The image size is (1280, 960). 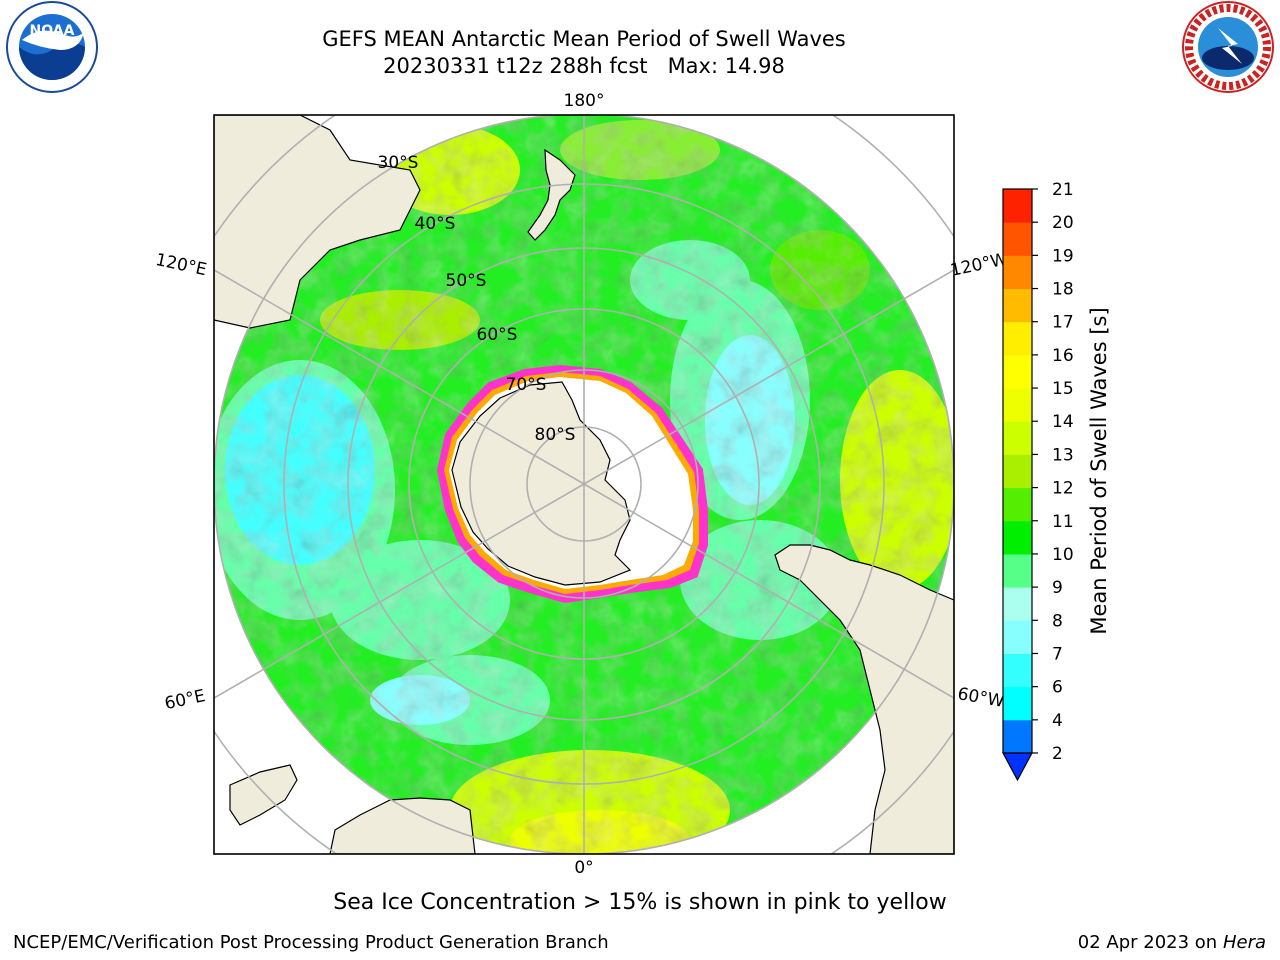 What do you see at coordinates (1063, 190) in the screenshot?
I see `colorbar-tick-label: 21` at bounding box center [1063, 190].